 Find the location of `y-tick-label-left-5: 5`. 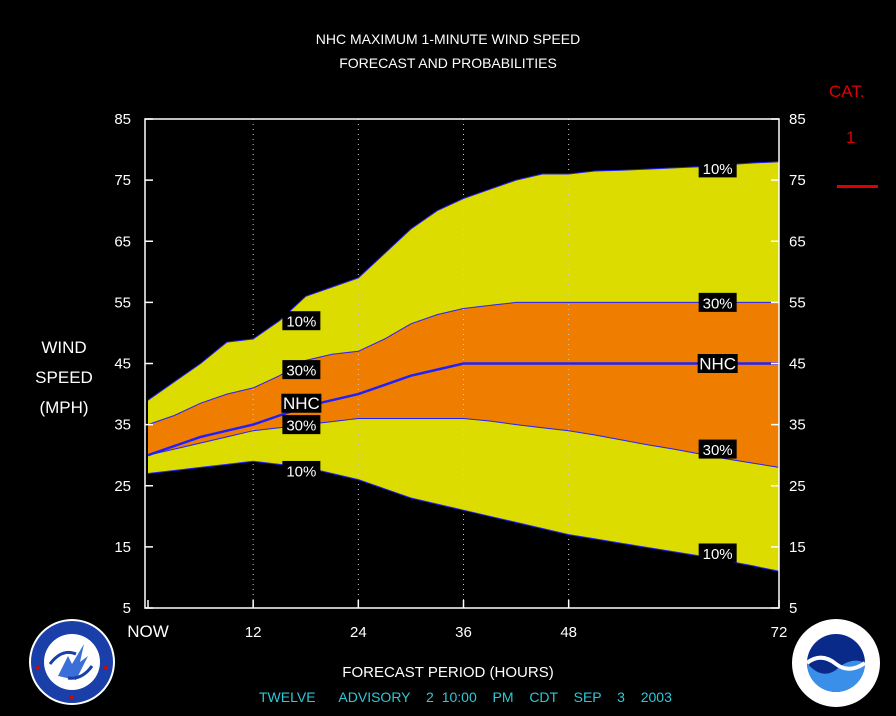

y-tick-label-left-5: 5 is located at coordinates (127, 608).